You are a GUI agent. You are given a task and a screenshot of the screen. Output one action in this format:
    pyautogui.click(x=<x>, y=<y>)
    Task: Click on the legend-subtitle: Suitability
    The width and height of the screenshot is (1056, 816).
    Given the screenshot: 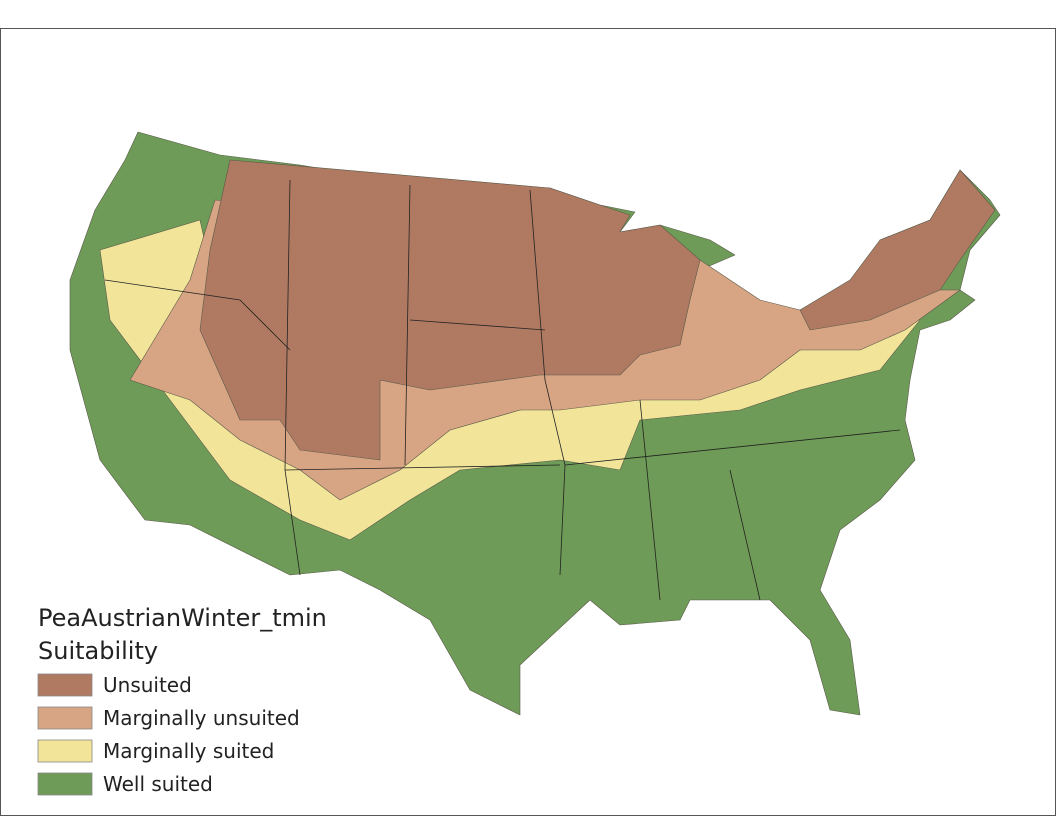 What is the action you would take?
    pyautogui.click(x=98, y=651)
    